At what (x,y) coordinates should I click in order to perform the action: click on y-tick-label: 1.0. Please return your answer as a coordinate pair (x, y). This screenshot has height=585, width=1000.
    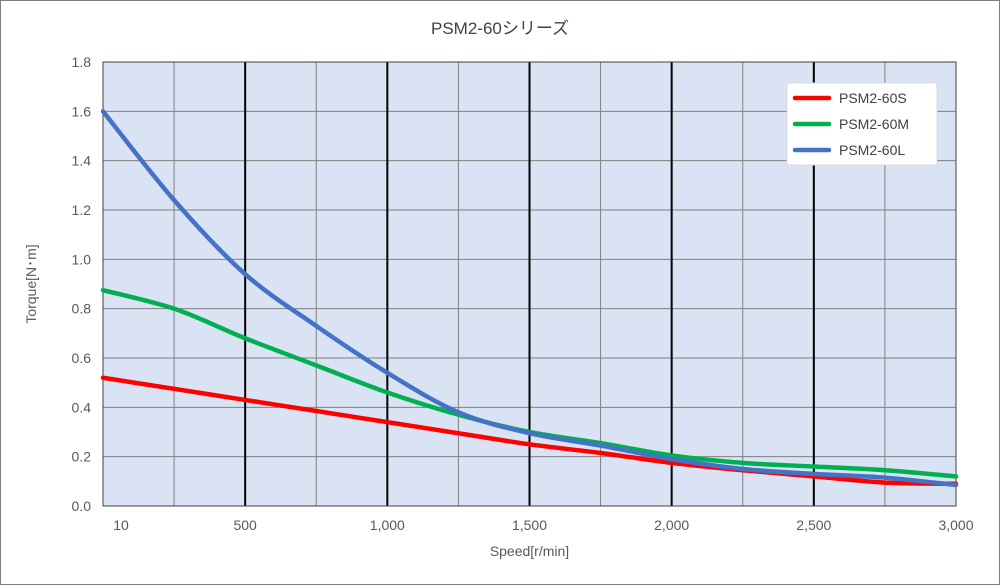
    Looking at the image, I should click on (82, 259).